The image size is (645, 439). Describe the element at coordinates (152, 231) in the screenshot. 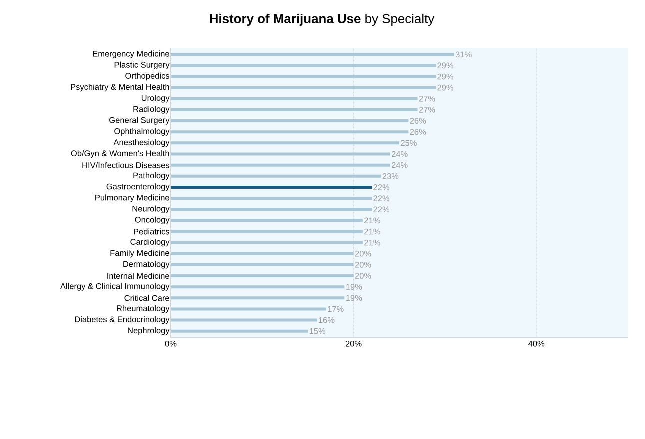

I see `y-tick-label: Pediatrics` at that location.